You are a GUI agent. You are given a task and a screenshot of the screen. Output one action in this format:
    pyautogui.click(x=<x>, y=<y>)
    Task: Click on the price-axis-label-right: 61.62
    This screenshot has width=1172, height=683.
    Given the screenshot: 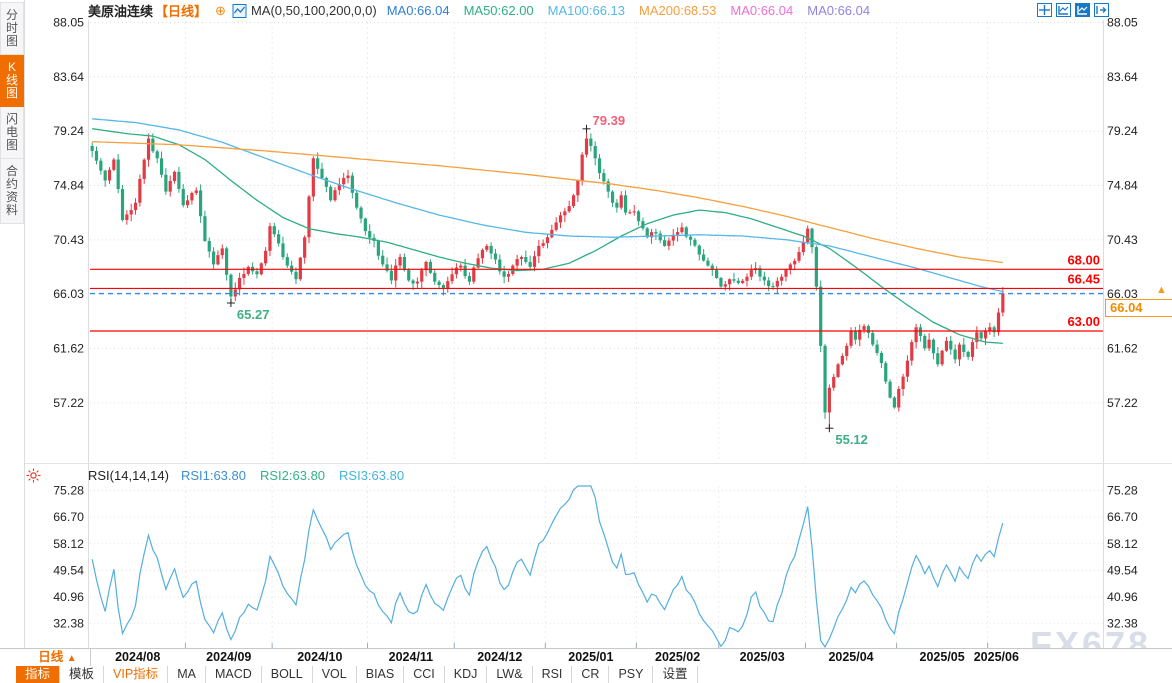 What is the action you would take?
    pyautogui.click(x=1122, y=349)
    